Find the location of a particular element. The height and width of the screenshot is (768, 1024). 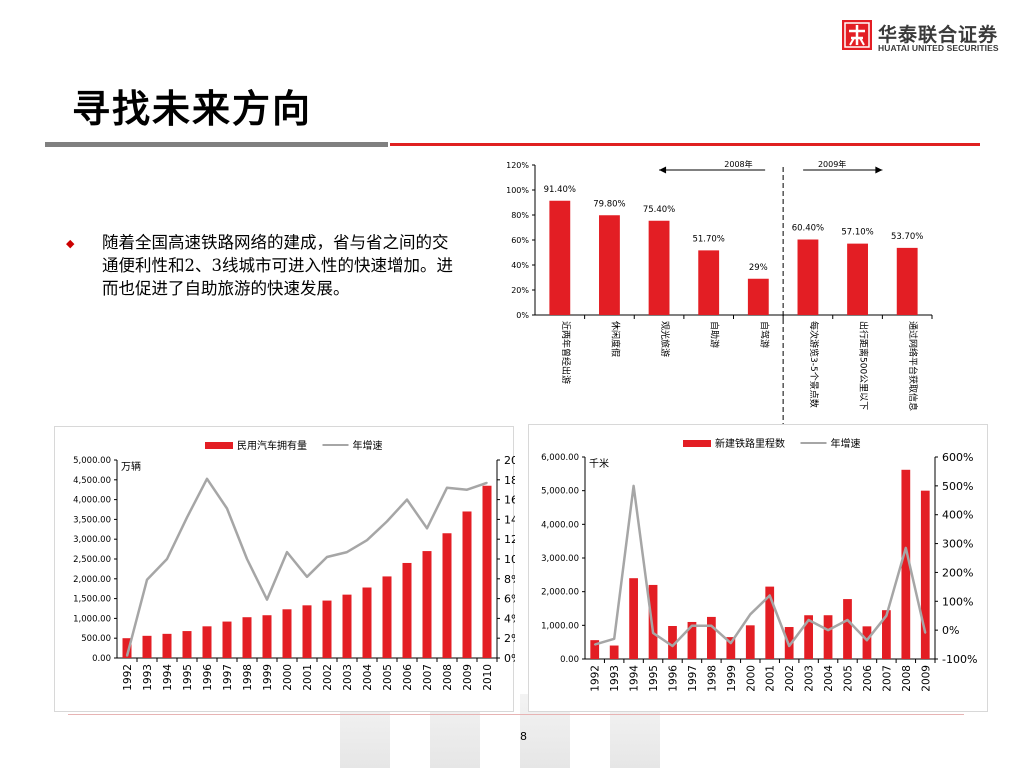

y-tick-label: 120% is located at coordinates (517, 165).